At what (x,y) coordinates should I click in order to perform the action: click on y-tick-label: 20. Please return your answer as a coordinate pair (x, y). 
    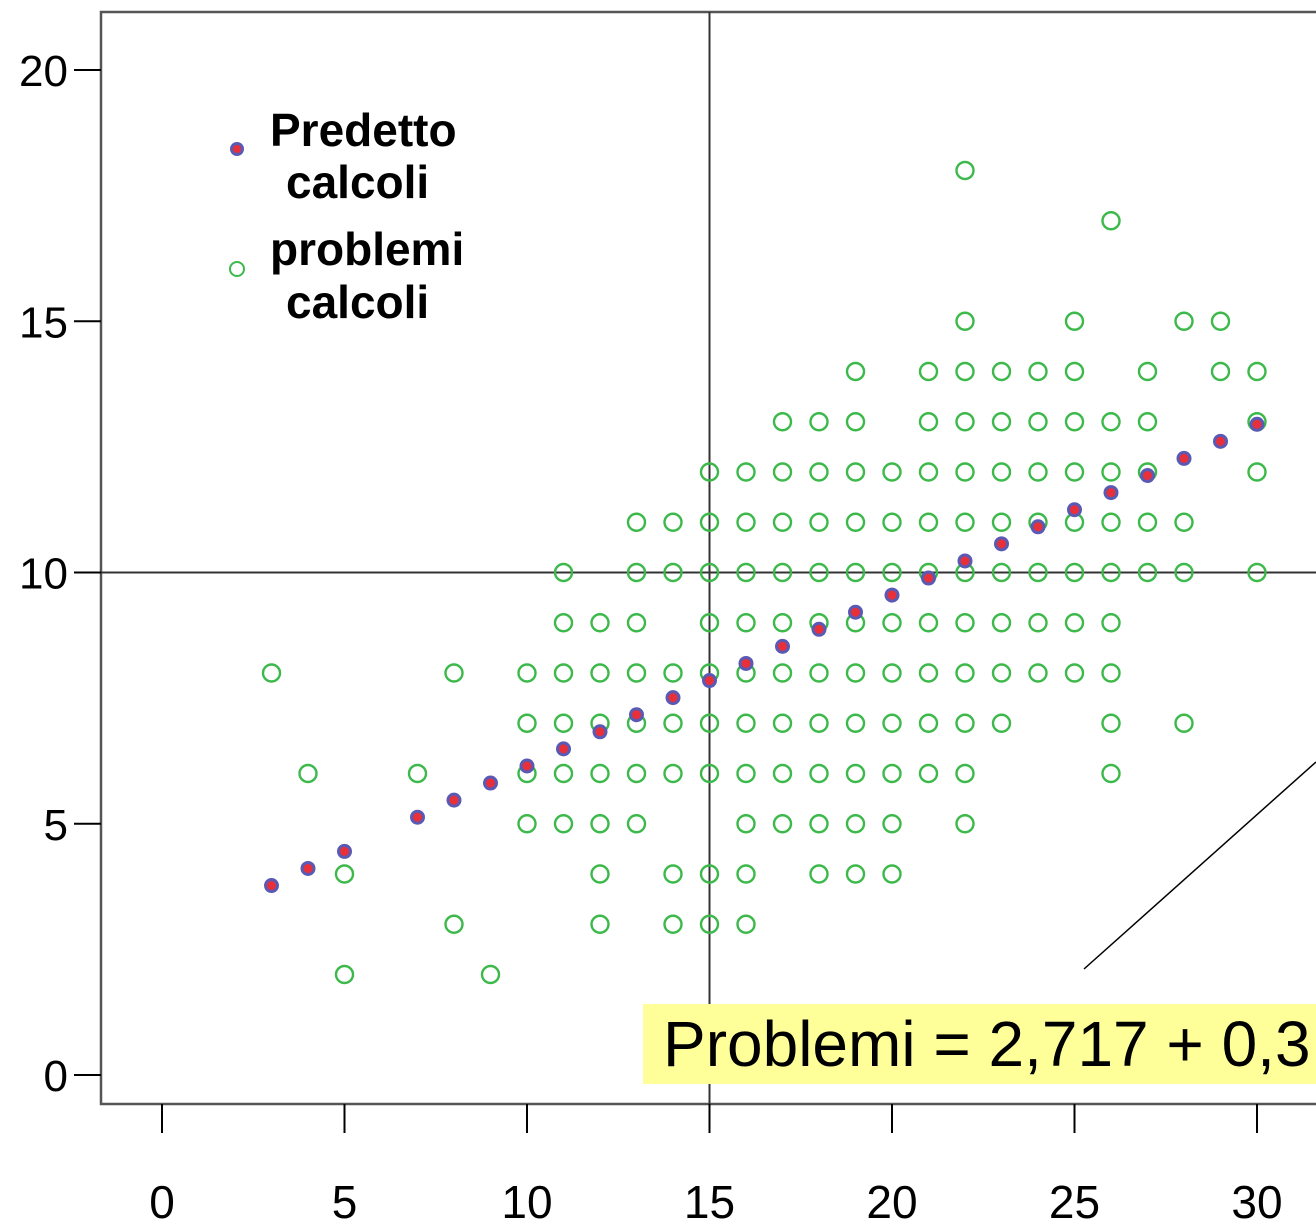
    Looking at the image, I should click on (43, 71).